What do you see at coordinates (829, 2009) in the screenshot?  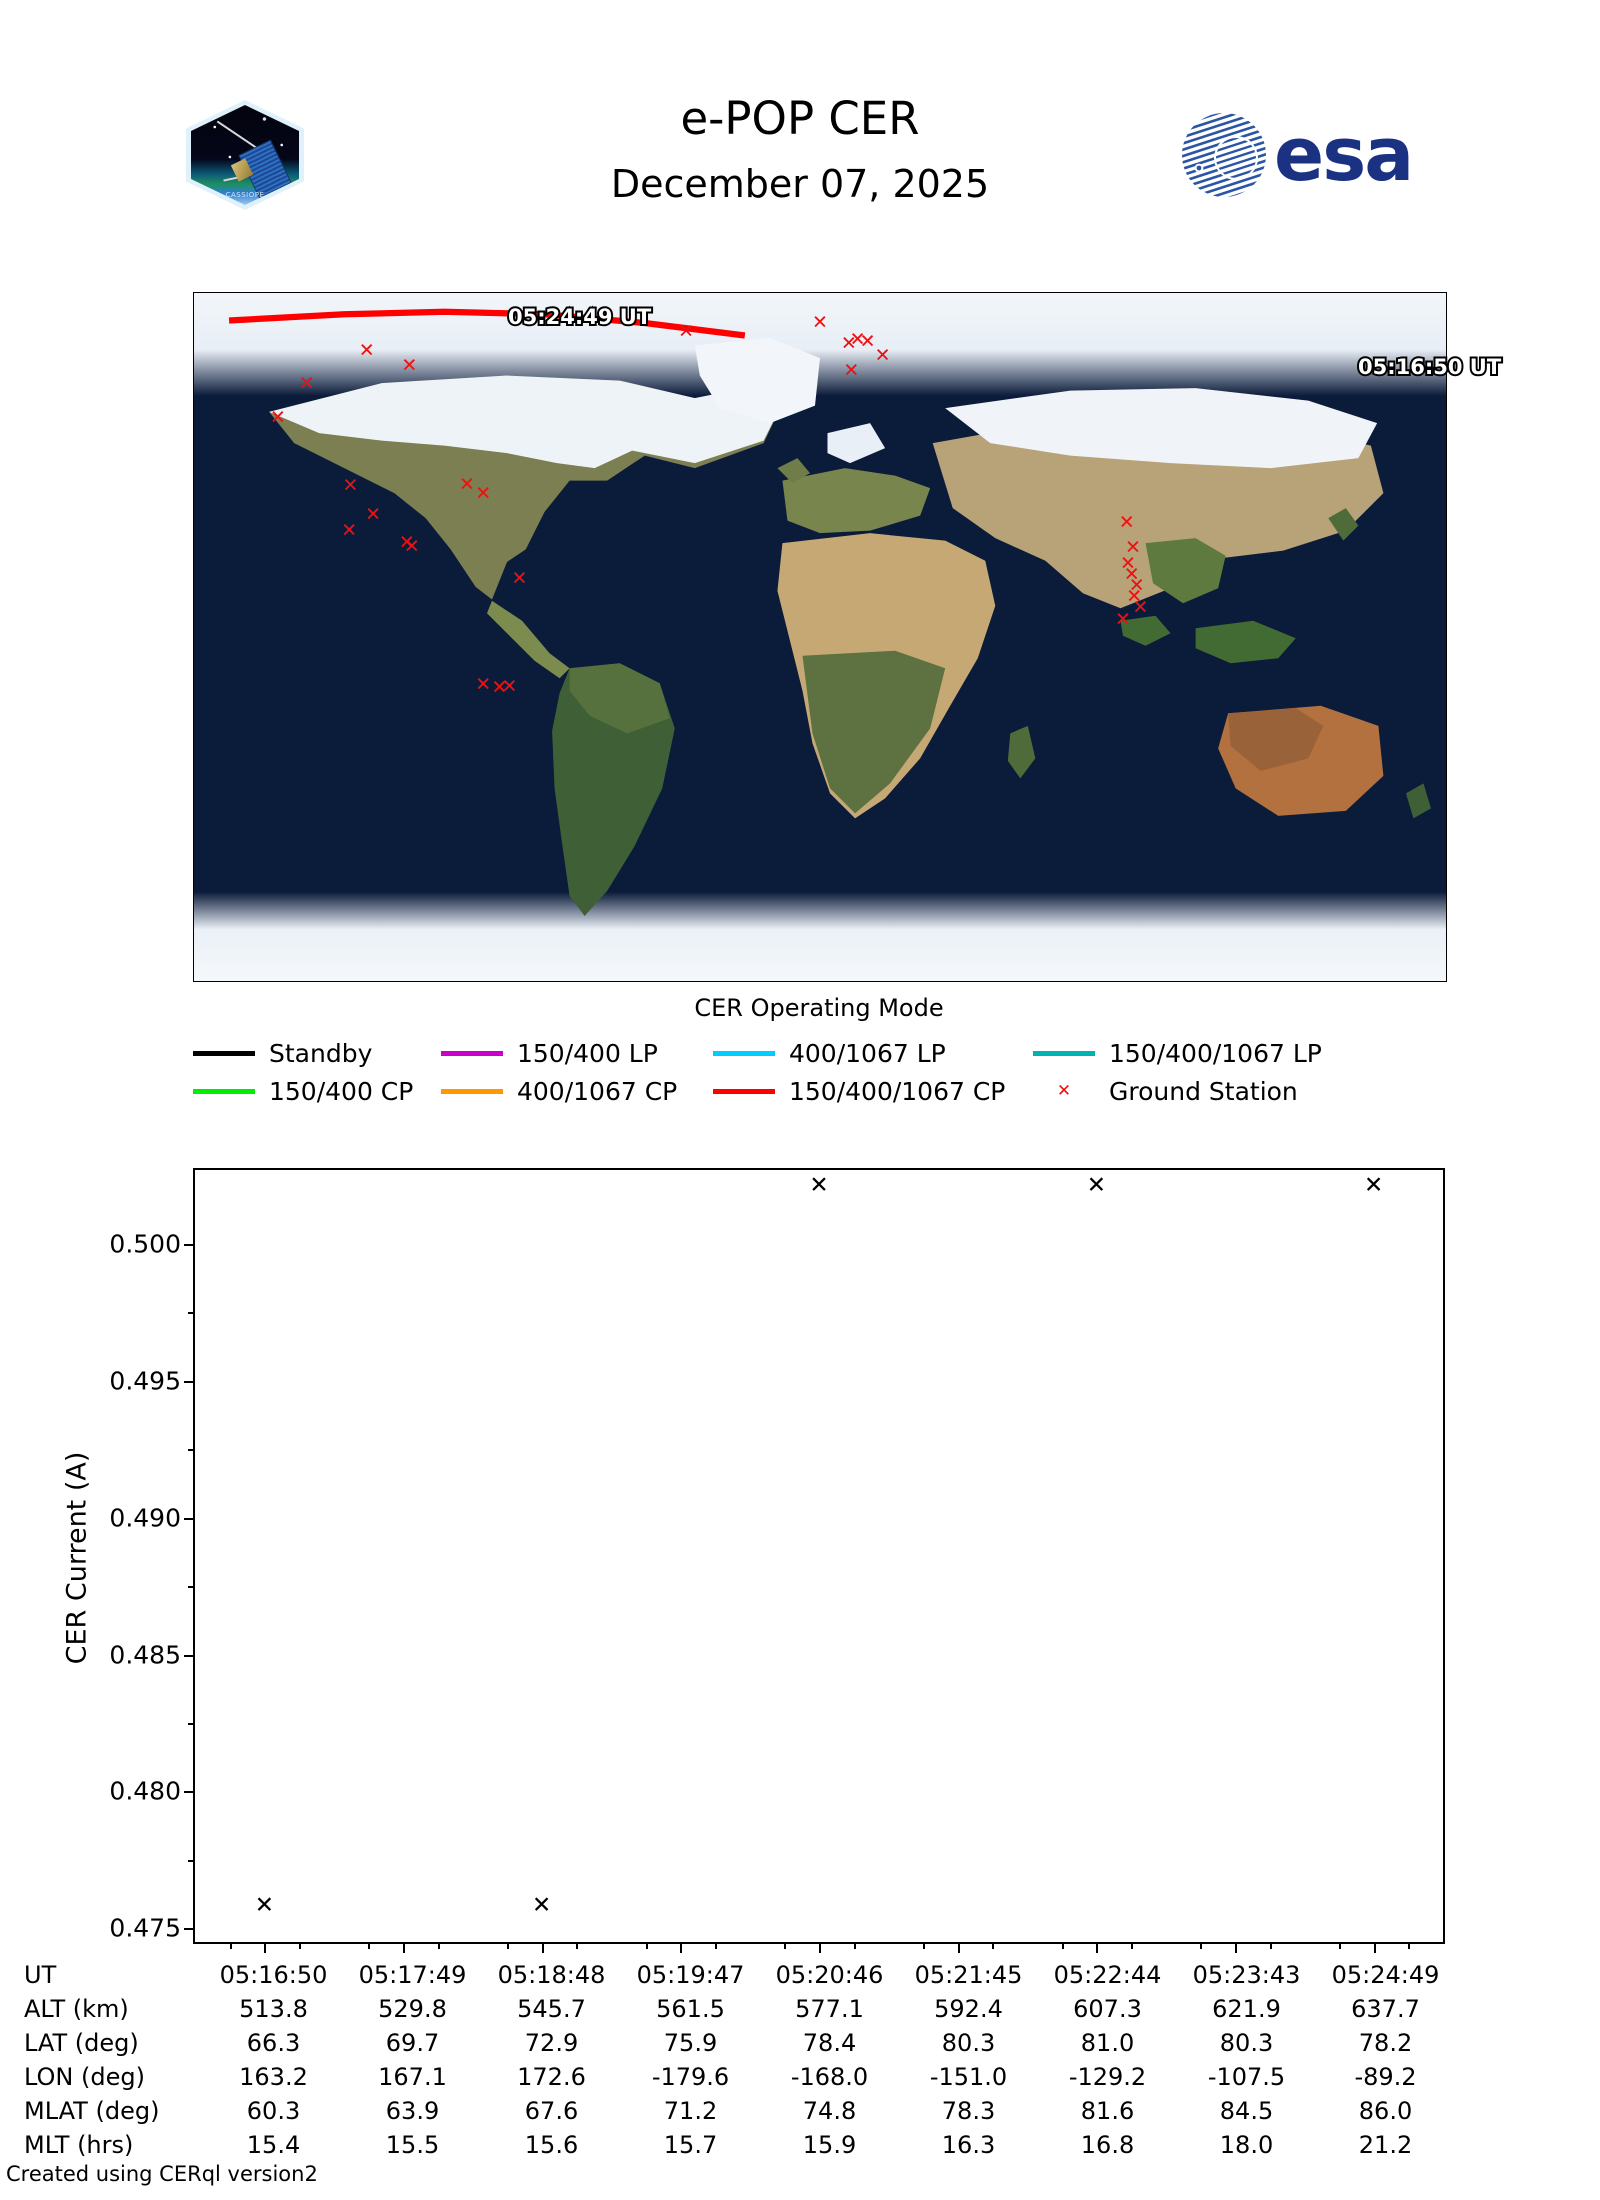 I see `table-cell: 577.1` at bounding box center [829, 2009].